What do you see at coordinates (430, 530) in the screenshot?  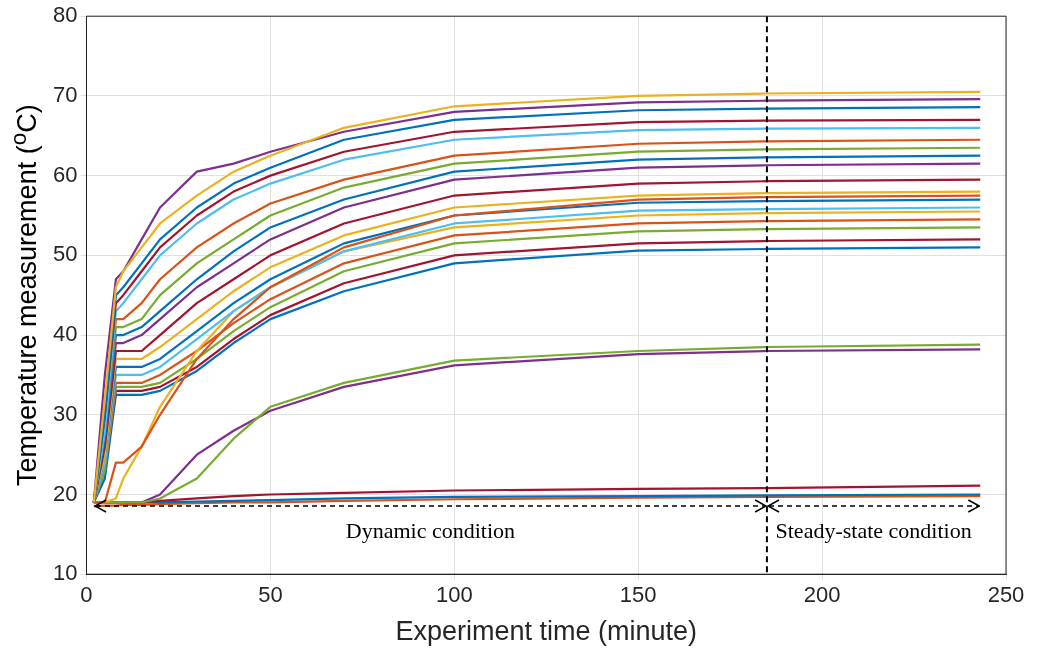 I see `annotation: Dynamic condition` at bounding box center [430, 530].